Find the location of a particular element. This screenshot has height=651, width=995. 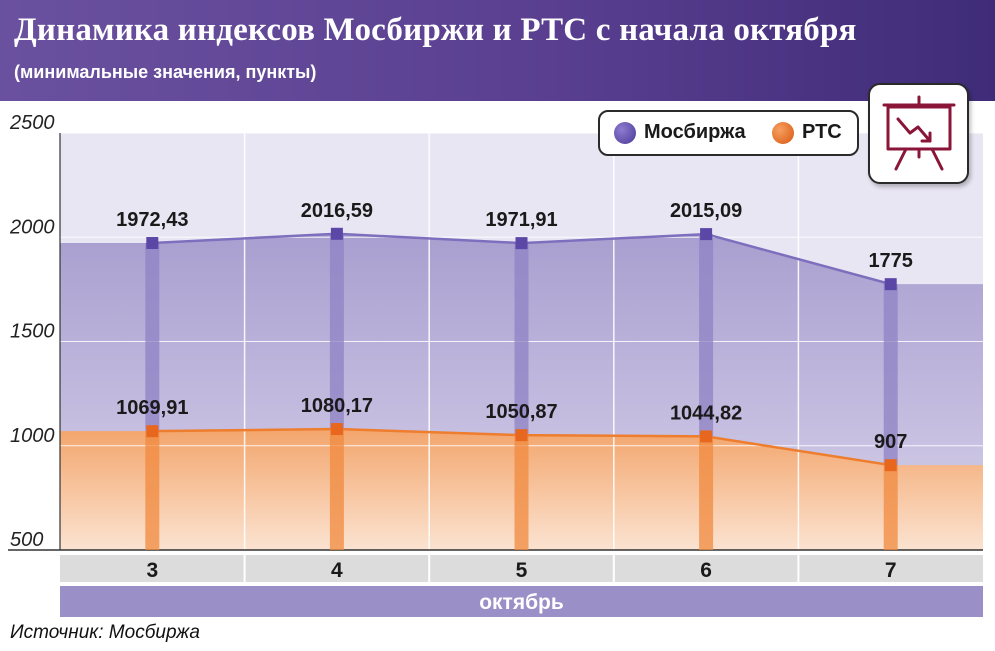

legend-swatch-rts is located at coordinates (783, 132).